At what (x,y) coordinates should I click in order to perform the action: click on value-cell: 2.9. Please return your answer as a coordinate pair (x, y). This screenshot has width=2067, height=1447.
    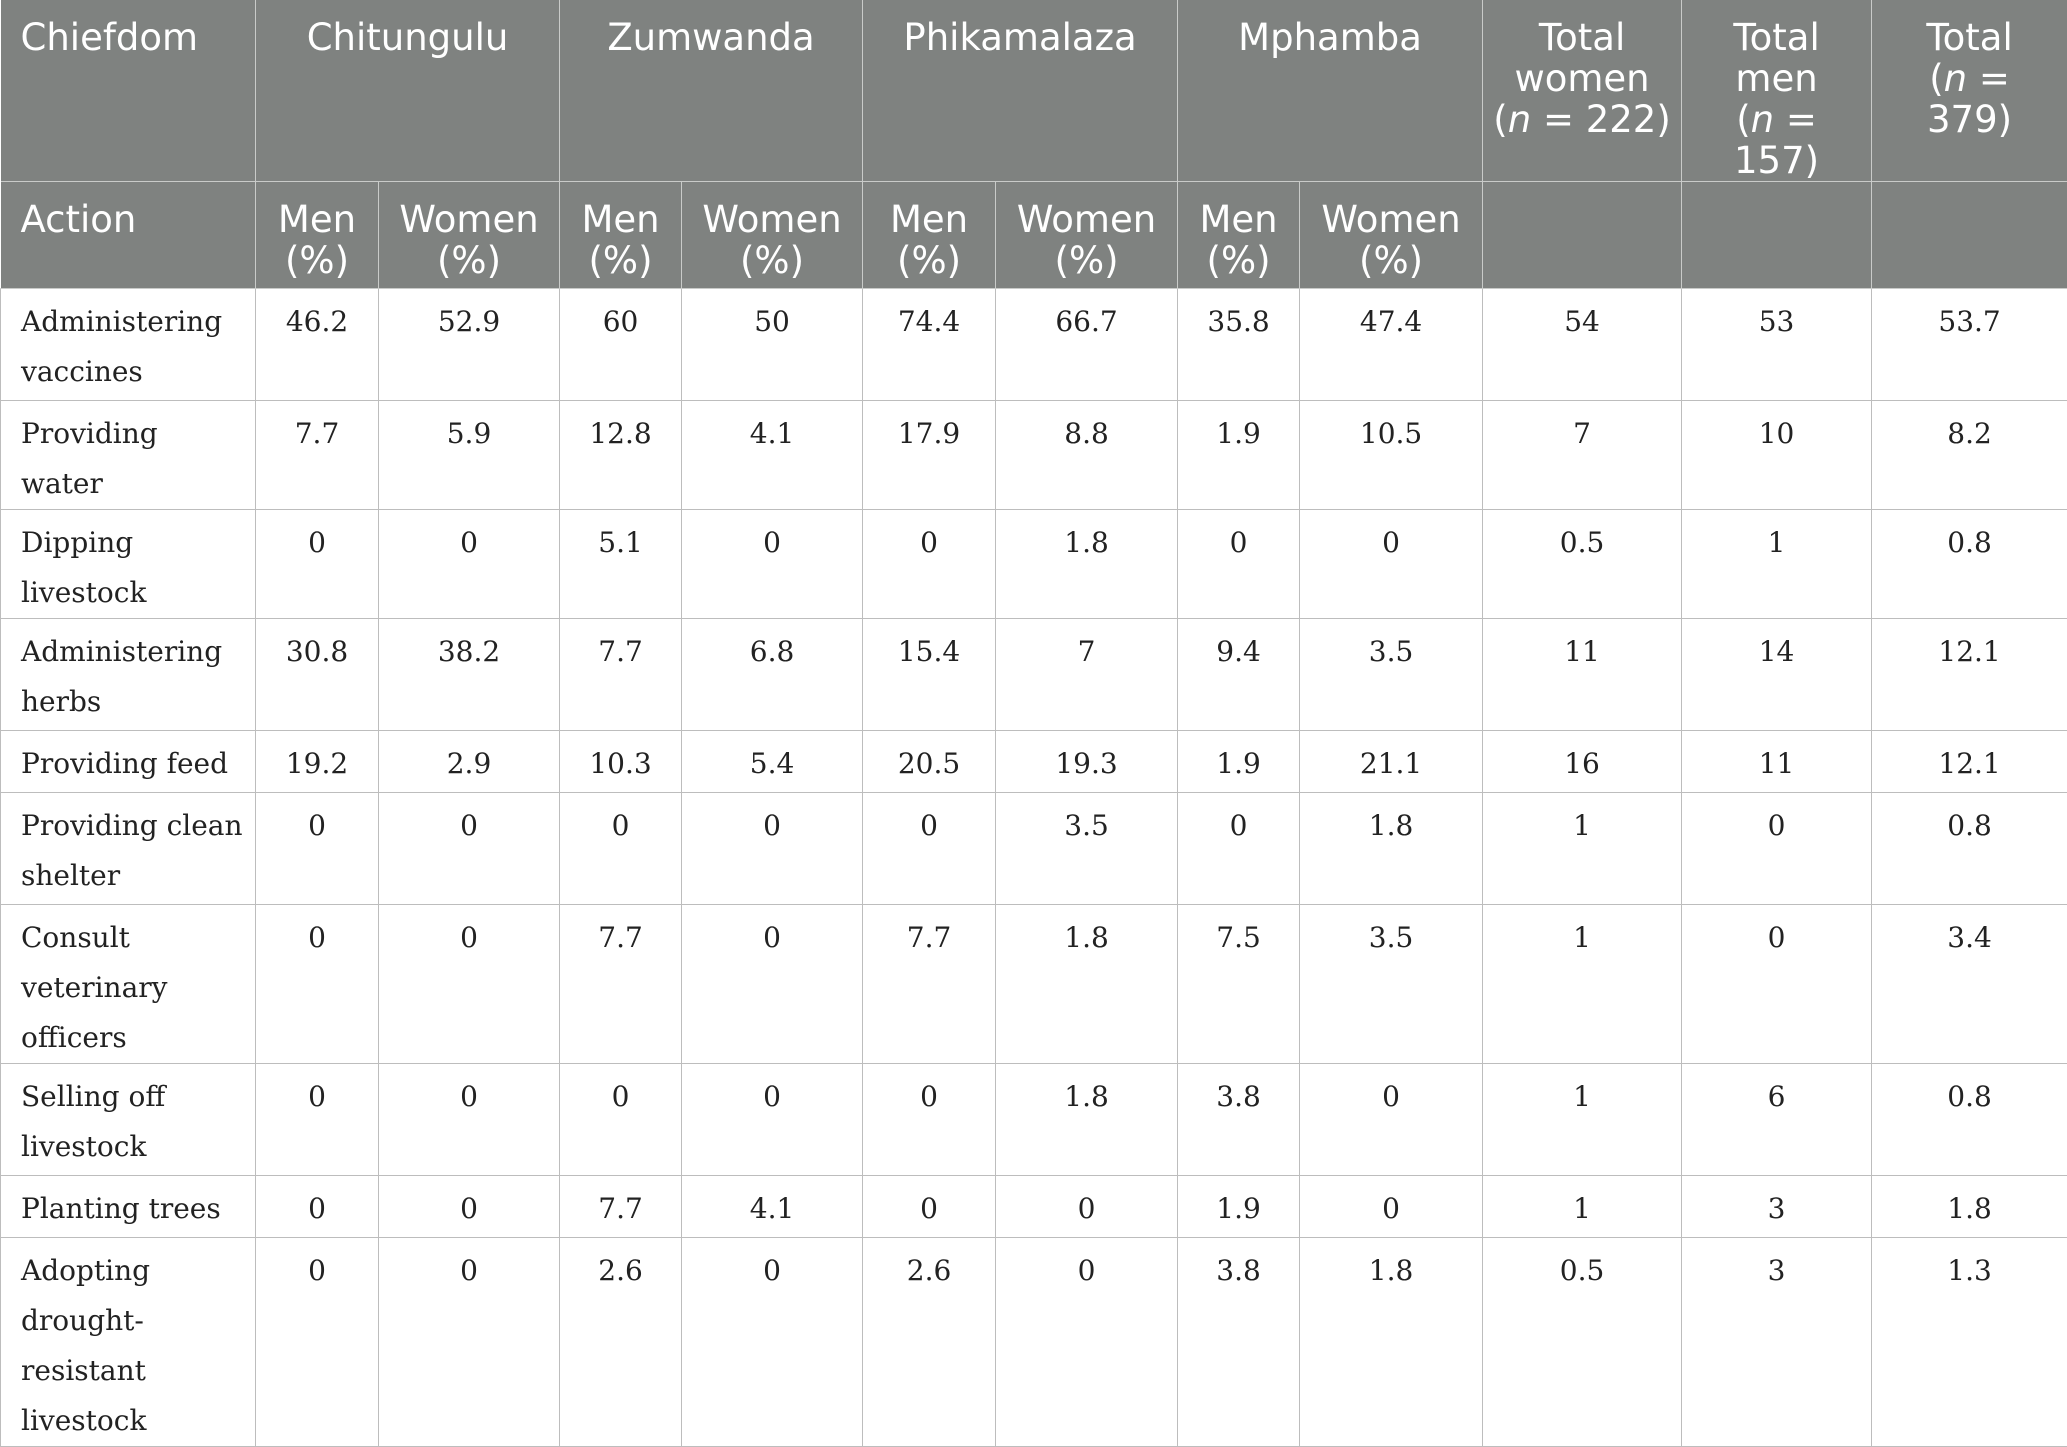
    Looking at the image, I should click on (469, 762).